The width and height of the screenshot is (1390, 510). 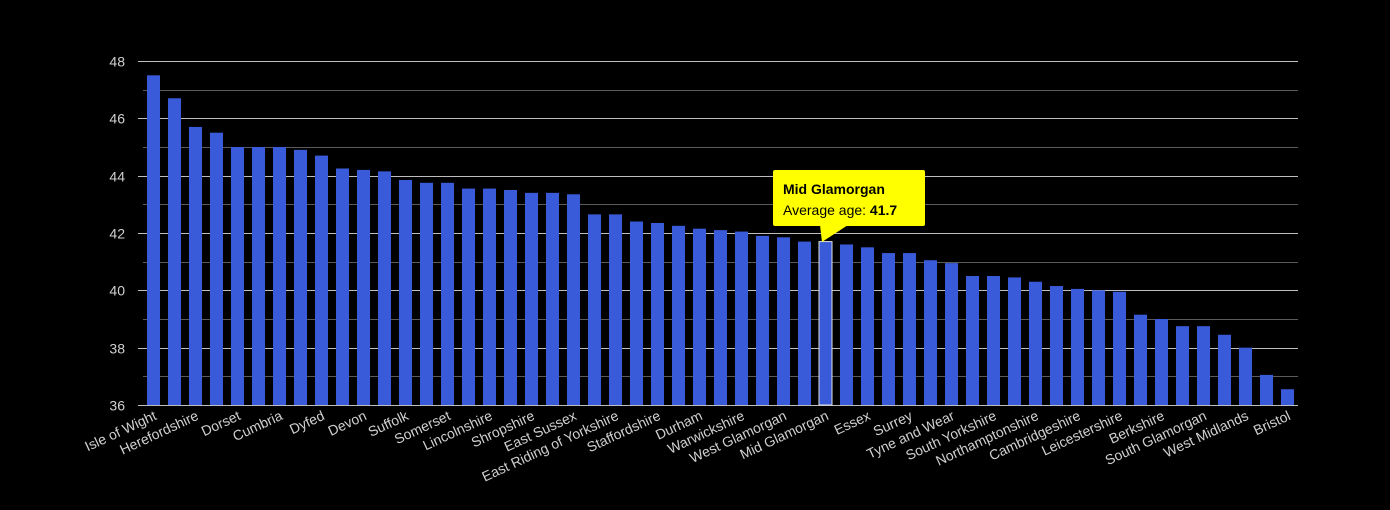 What do you see at coordinates (834, 189) in the screenshot?
I see `tooltip-title: Mid Glamorgan` at bounding box center [834, 189].